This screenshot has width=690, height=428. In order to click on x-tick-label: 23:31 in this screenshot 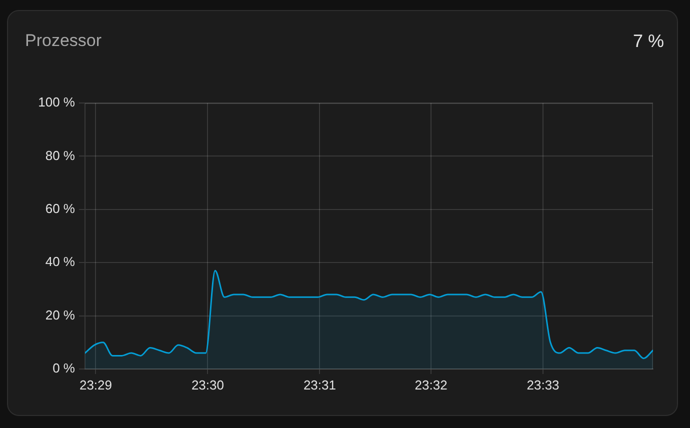, I will do `click(319, 384)`.